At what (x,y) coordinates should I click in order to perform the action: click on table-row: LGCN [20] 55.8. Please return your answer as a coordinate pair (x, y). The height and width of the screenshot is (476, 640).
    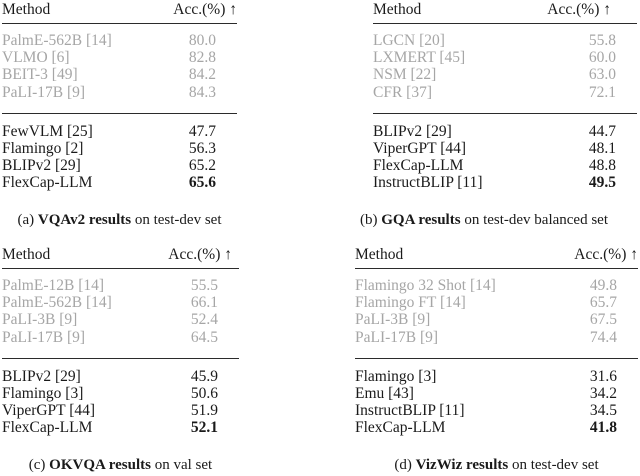
    Looking at the image, I should click on (505, 40).